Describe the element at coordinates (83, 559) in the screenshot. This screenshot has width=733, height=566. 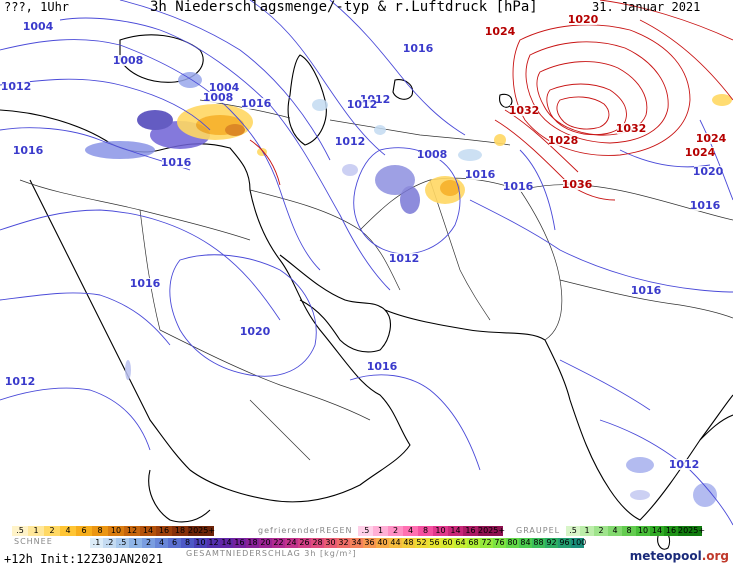
I see `init-time: +12h Init:12Z30JAN2021` at that location.